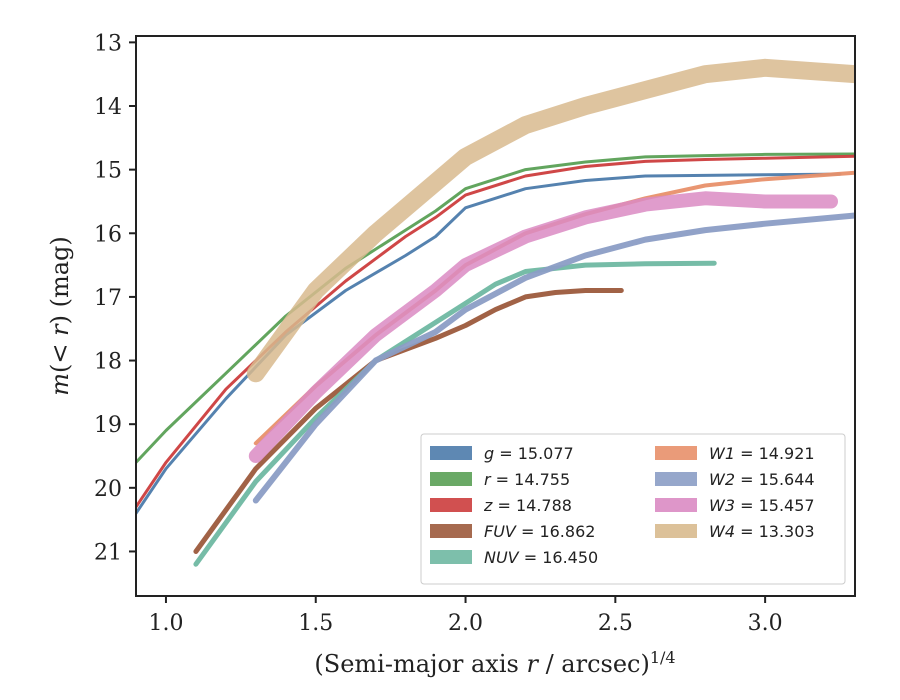 Image resolution: width=900 pixels, height=700 pixels. I want to click on x-ticks: 1.0 1.5 2.0 2.5 3.0, so click(465, 616).